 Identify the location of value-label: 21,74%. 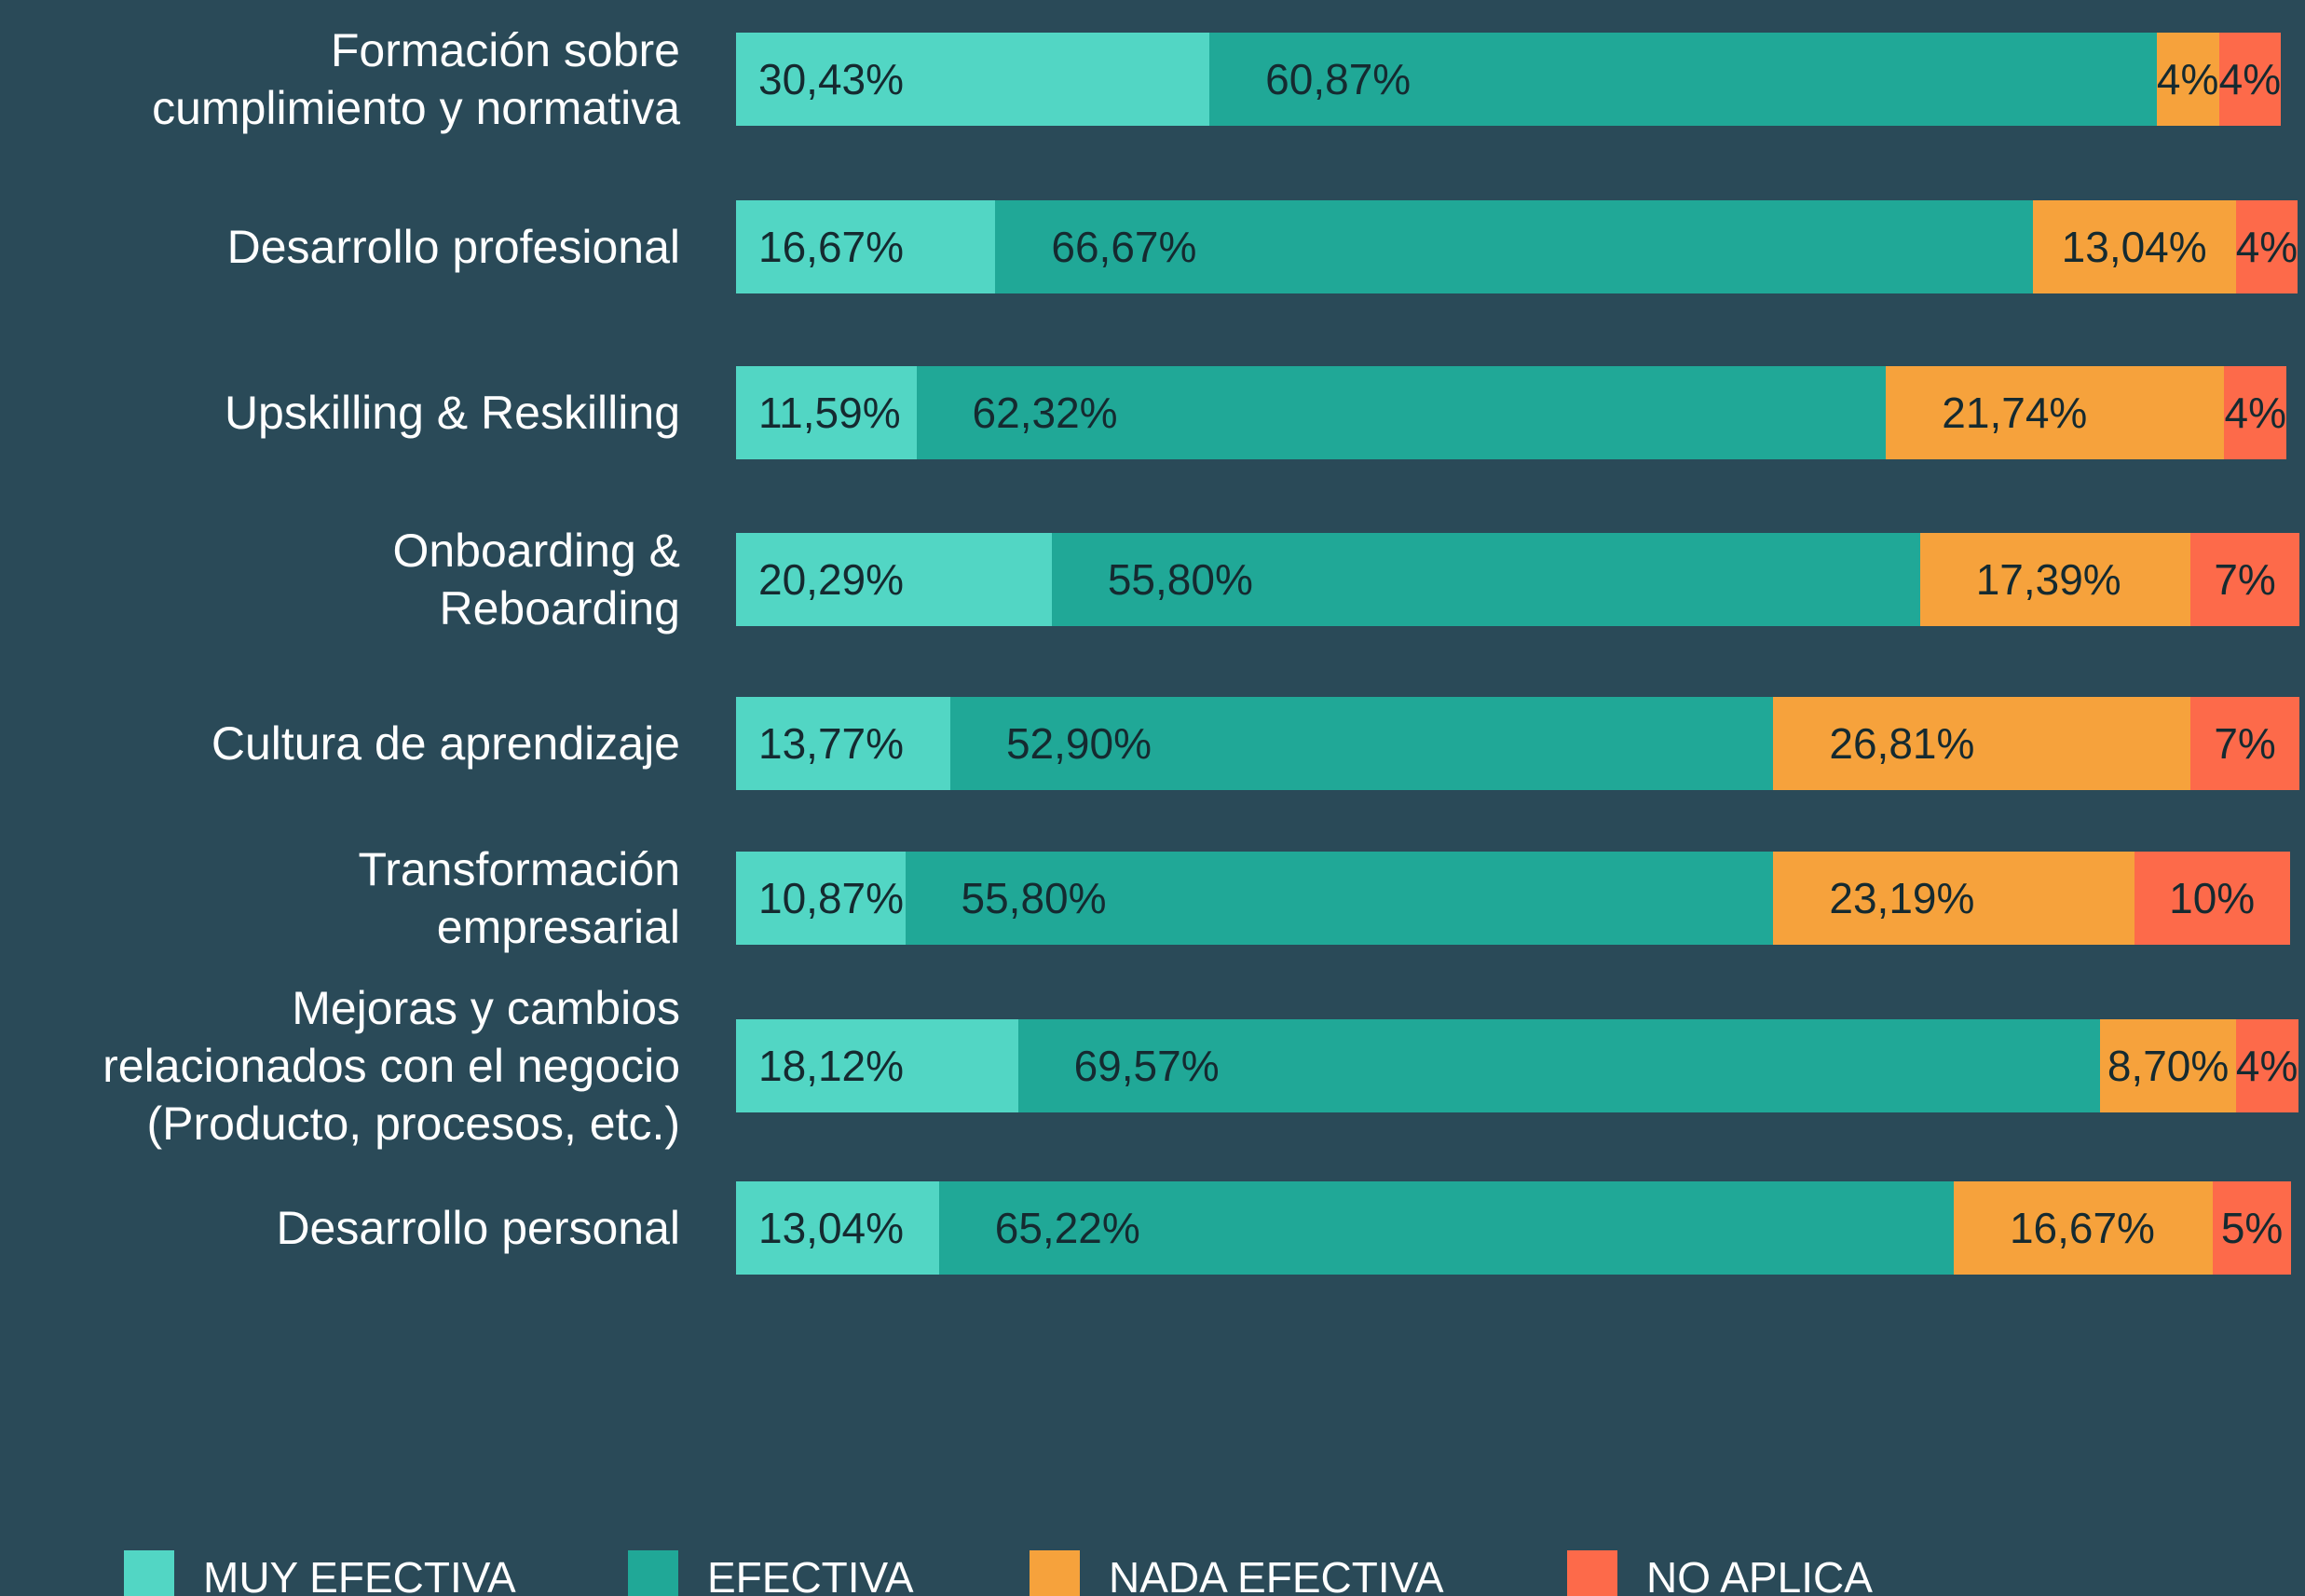
(2015, 413).